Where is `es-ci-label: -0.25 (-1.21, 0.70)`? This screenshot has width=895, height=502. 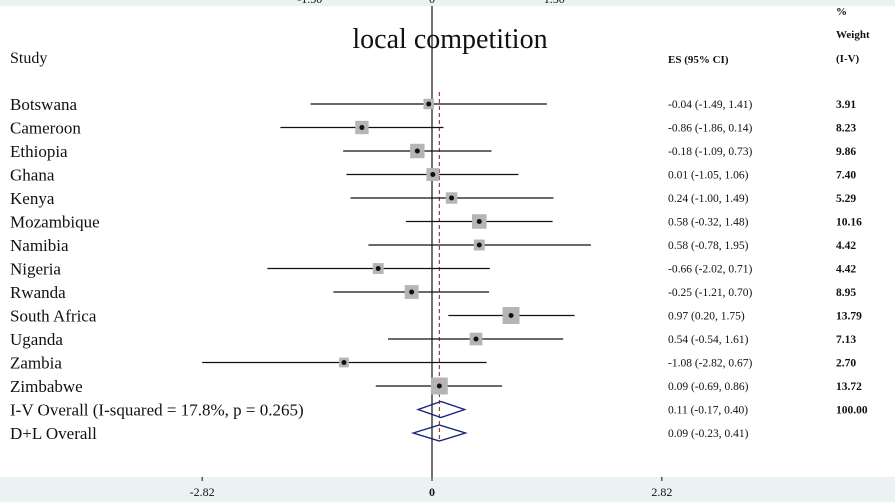
es-ci-label: -0.25 (-1.21, 0.70) is located at coordinates (710, 293).